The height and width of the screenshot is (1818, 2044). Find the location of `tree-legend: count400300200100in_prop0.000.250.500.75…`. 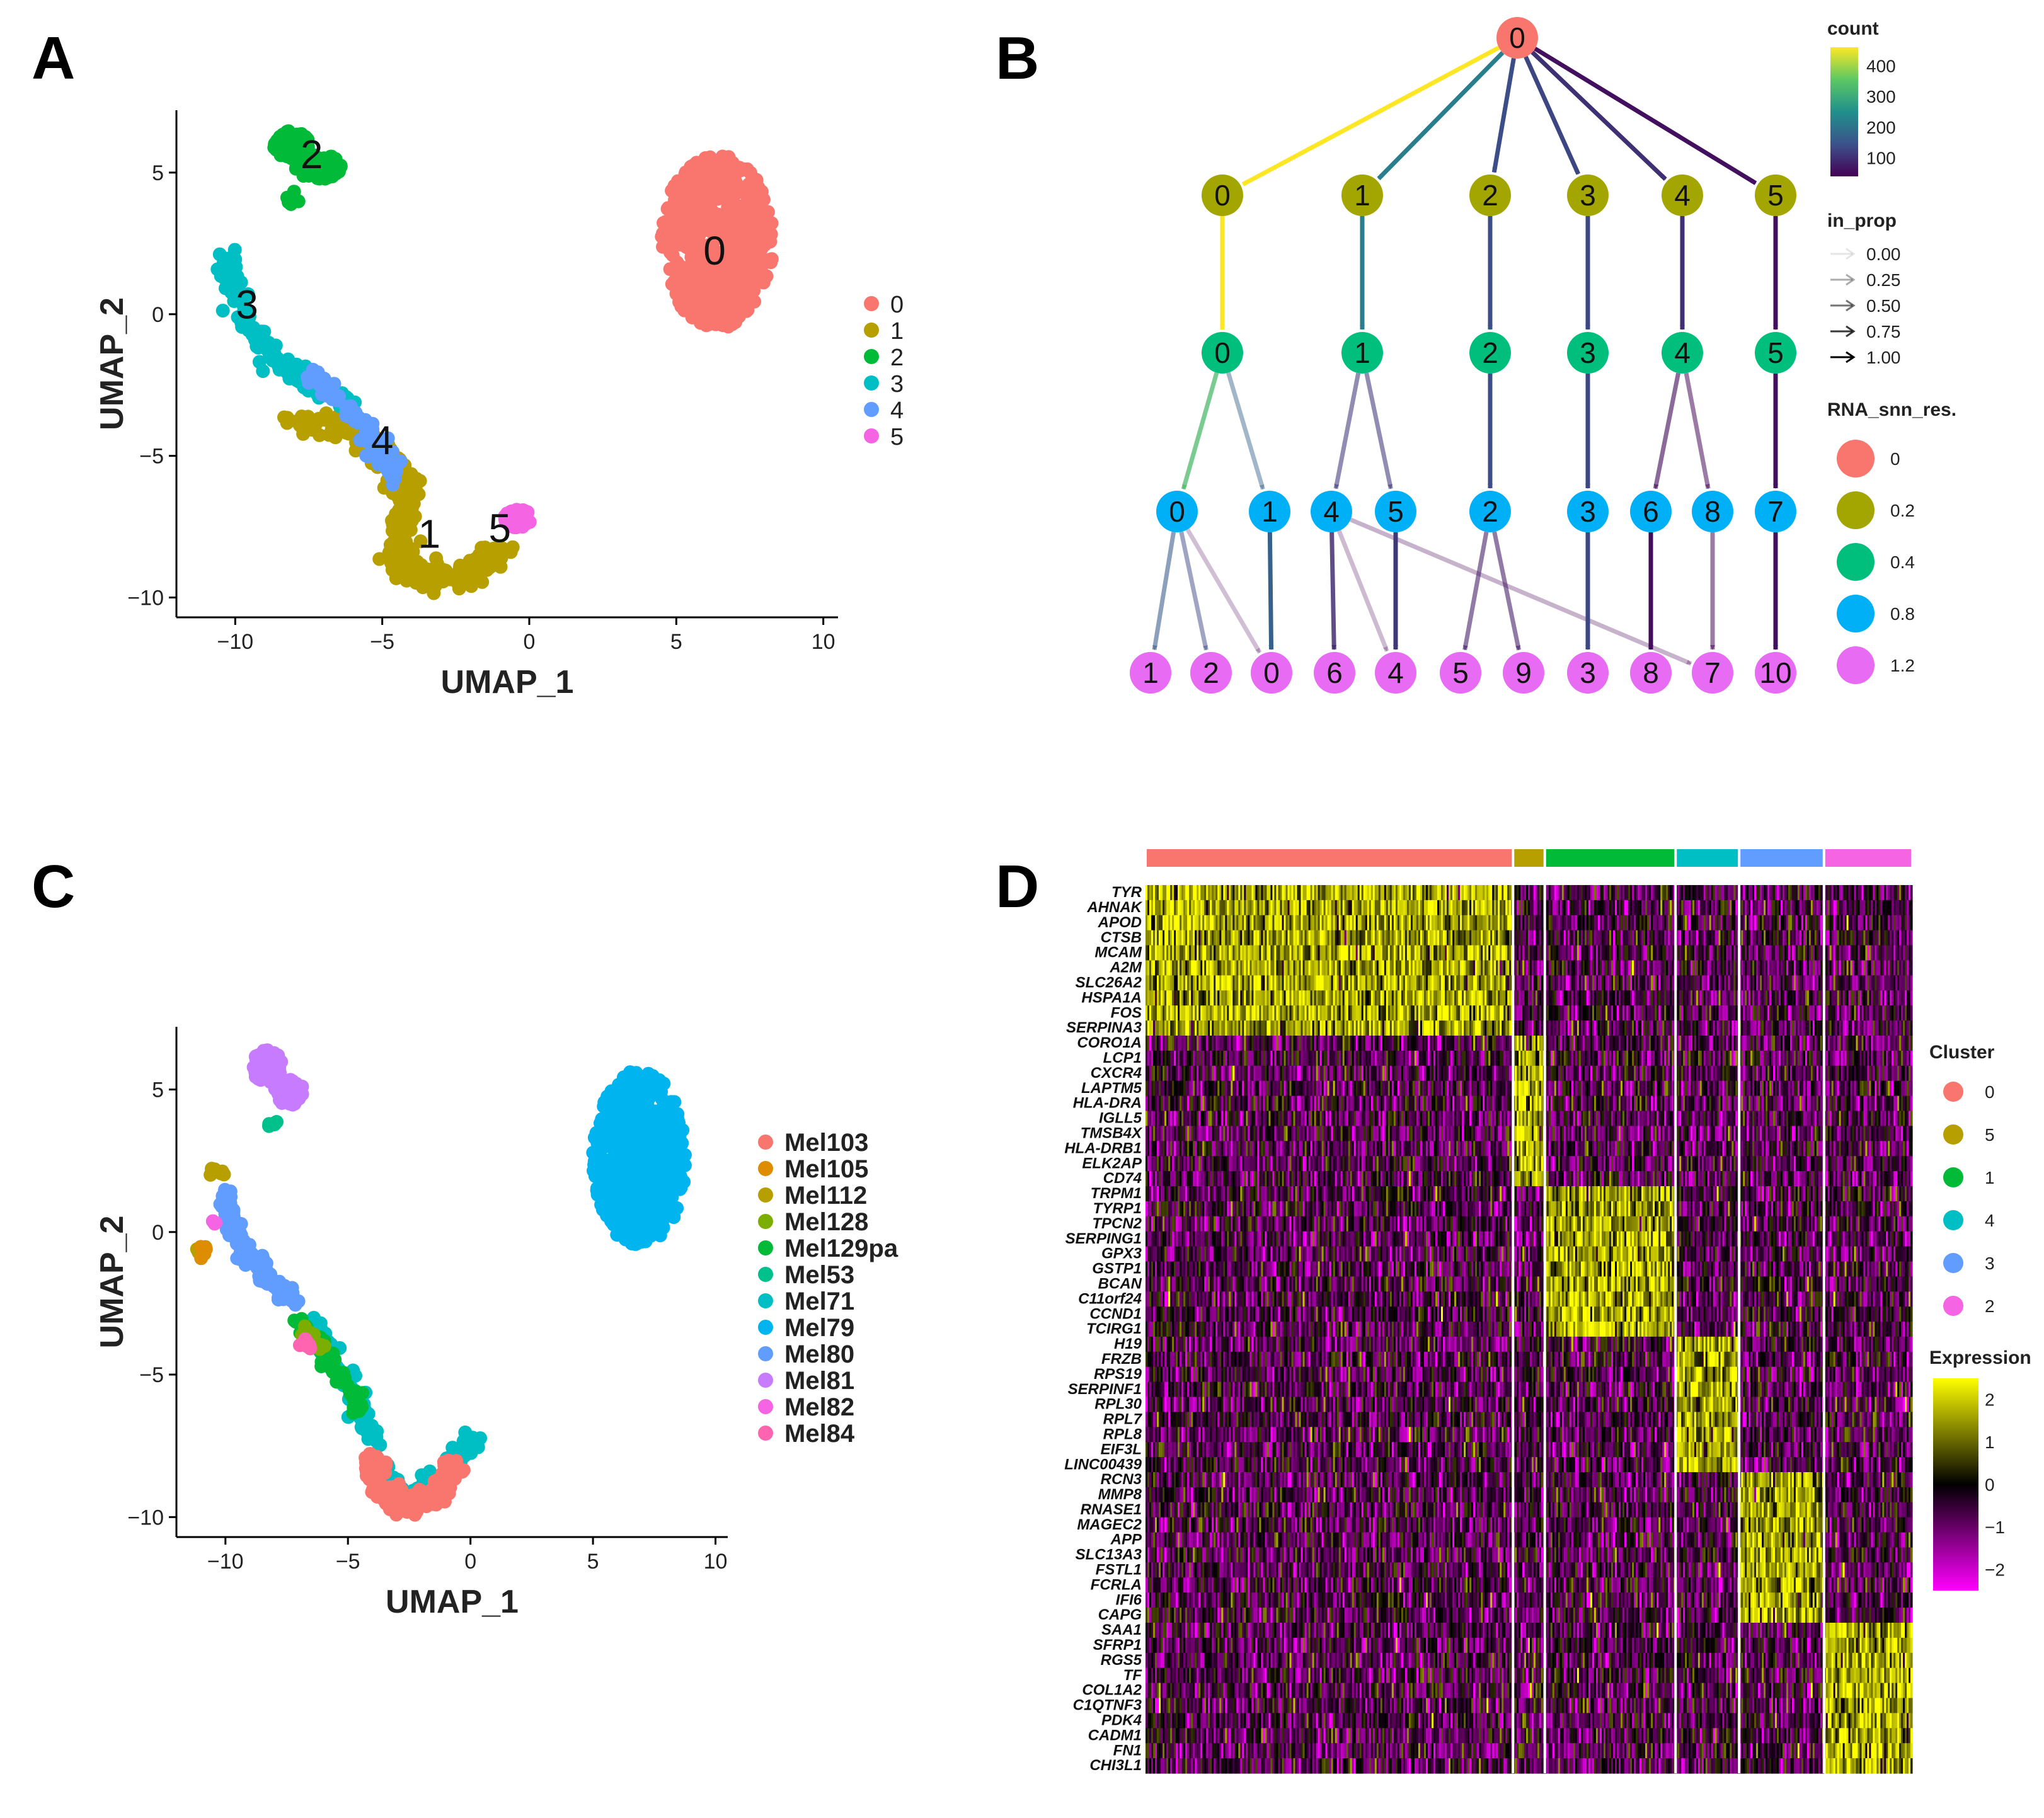

tree-legend: count400300200100in_prop0.000.250.500.75… is located at coordinates (1892, 351).